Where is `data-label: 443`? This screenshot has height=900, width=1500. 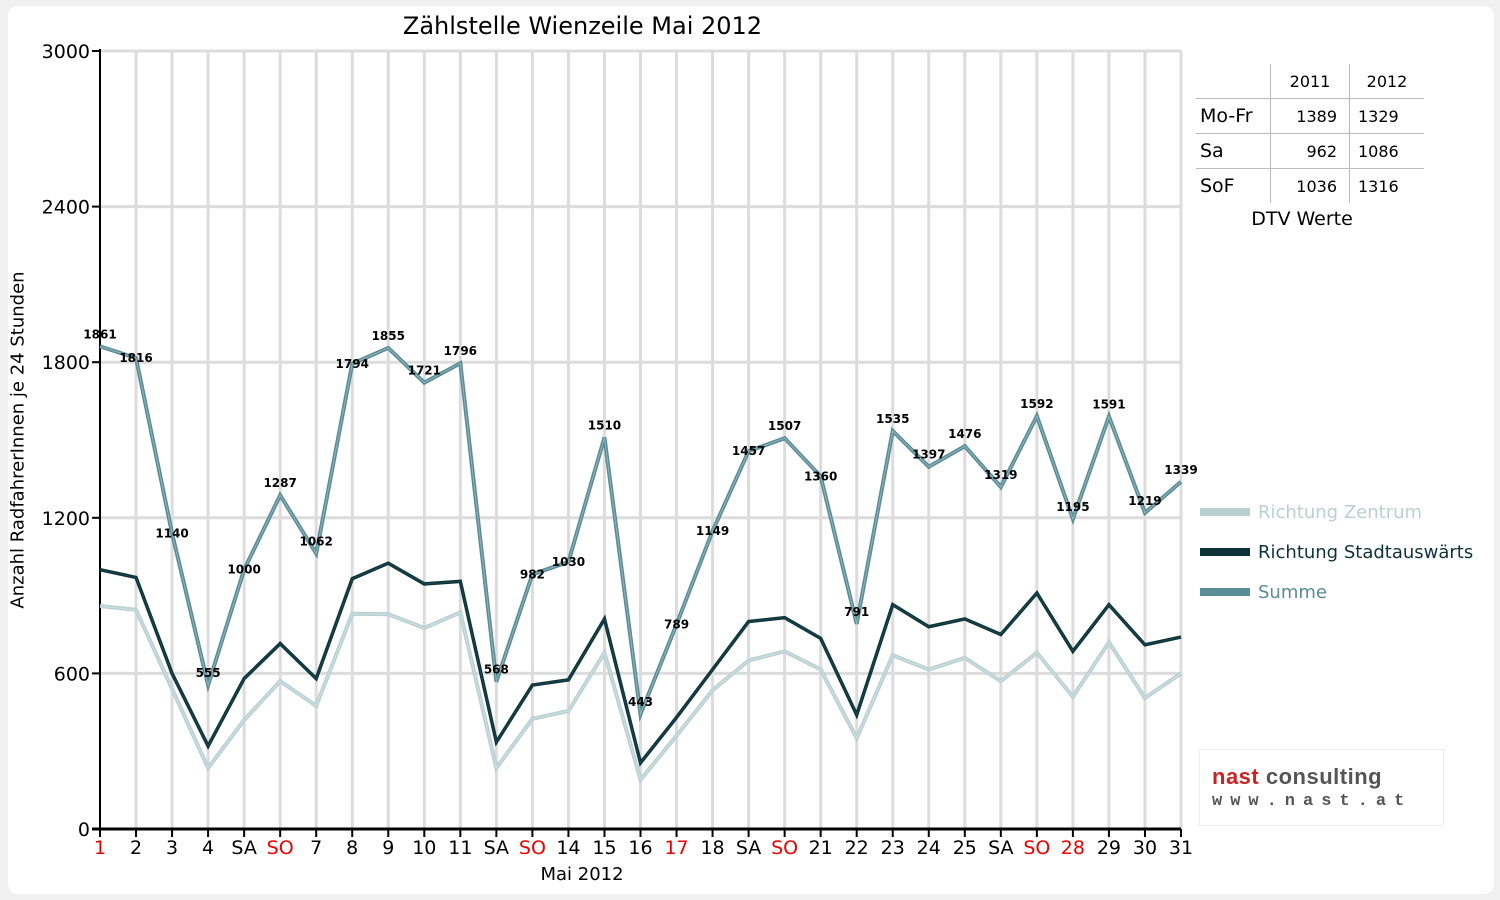
data-label: 443 is located at coordinates (640, 702).